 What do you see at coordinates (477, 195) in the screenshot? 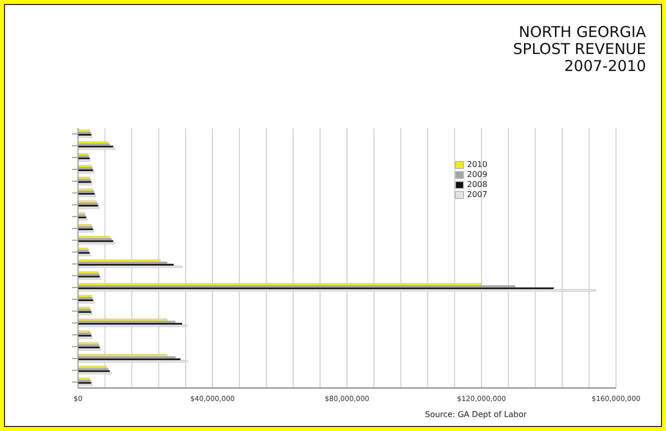
I see `legend-label: 2007` at bounding box center [477, 195].